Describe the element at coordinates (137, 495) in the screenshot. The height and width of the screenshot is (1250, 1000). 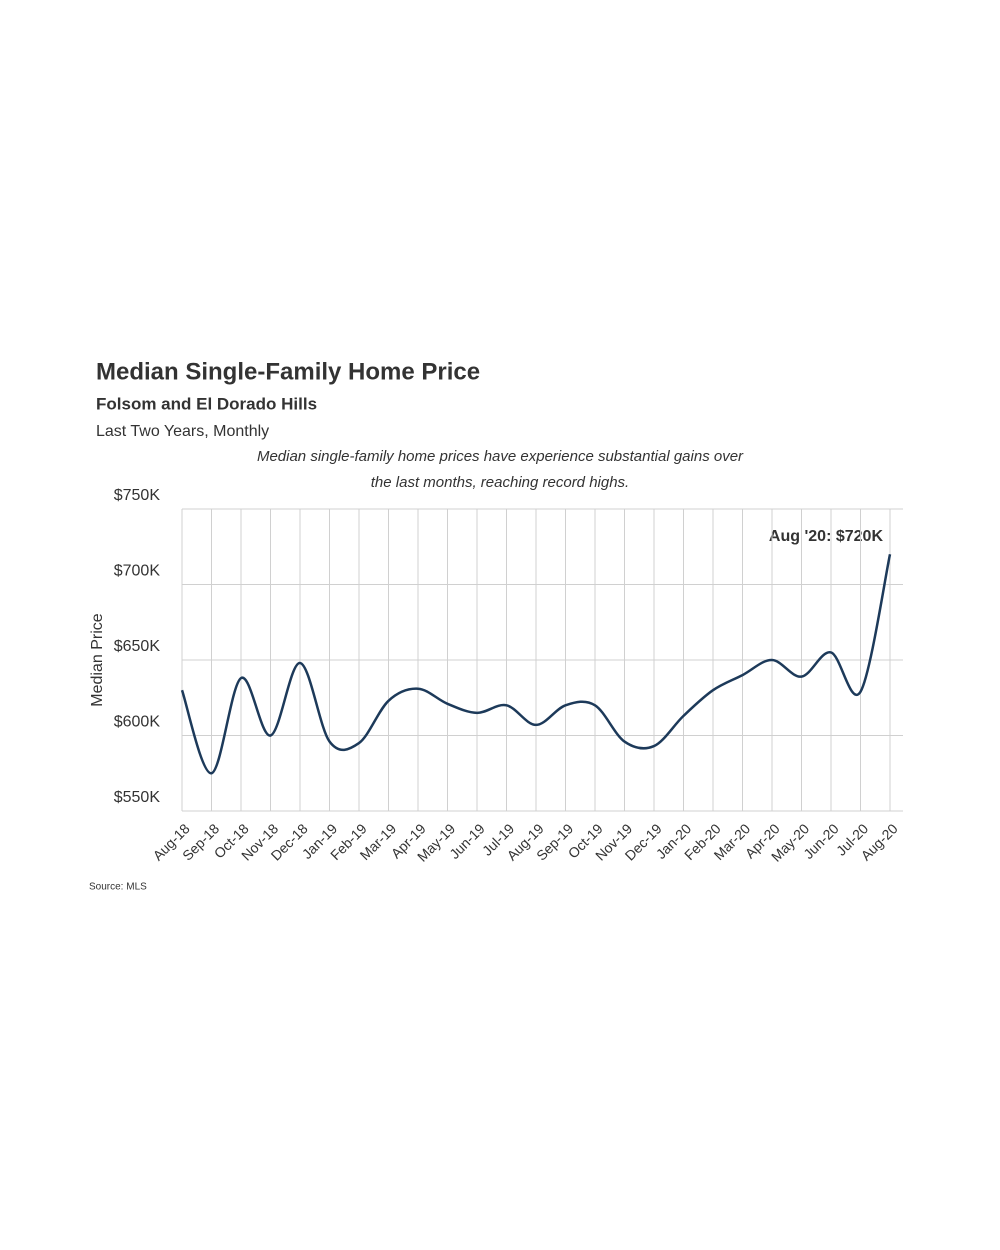
I see `y-tick-label: $750K` at that location.